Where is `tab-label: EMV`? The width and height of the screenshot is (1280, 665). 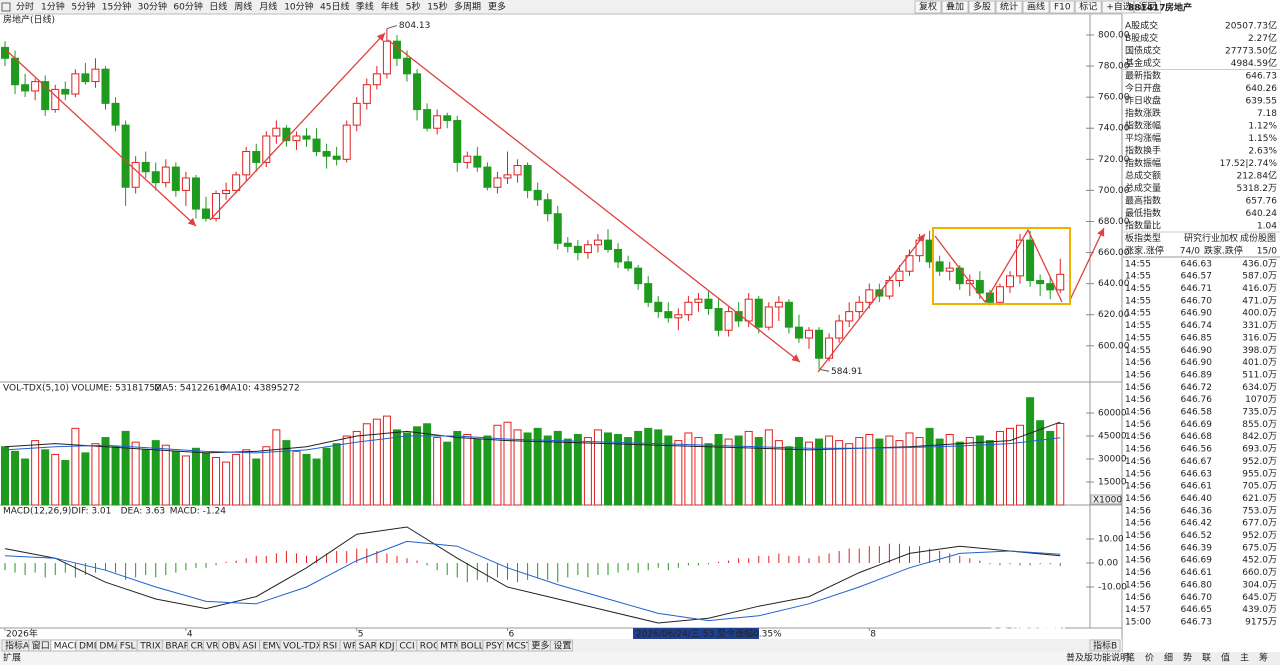
tab-label: EMV is located at coordinates (273, 647).